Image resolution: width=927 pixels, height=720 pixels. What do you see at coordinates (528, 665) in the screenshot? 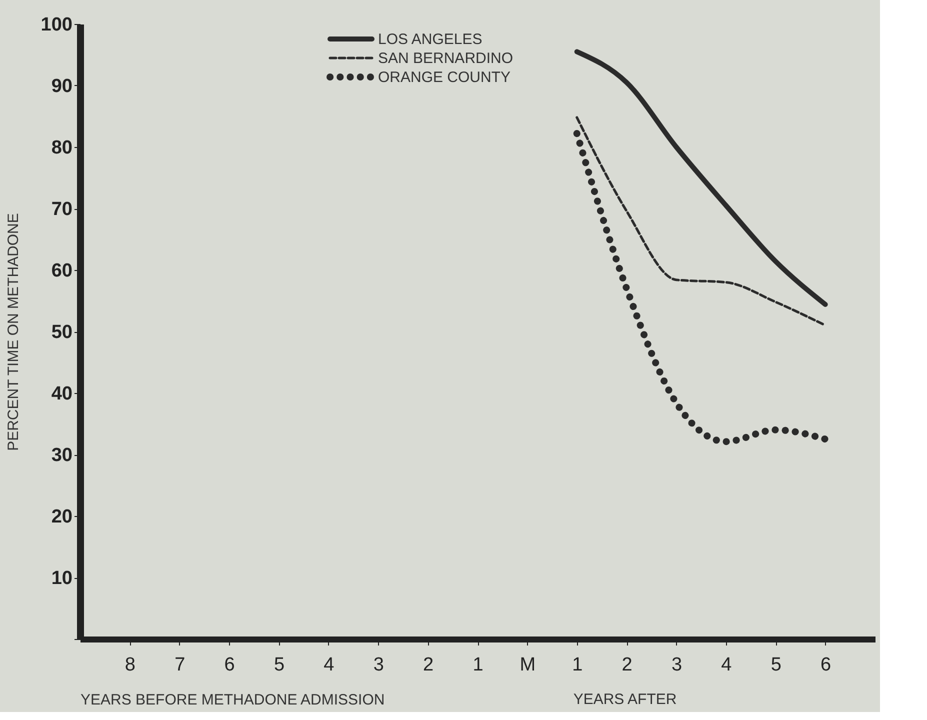
I see `x-tick-label: M` at bounding box center [528, 665].